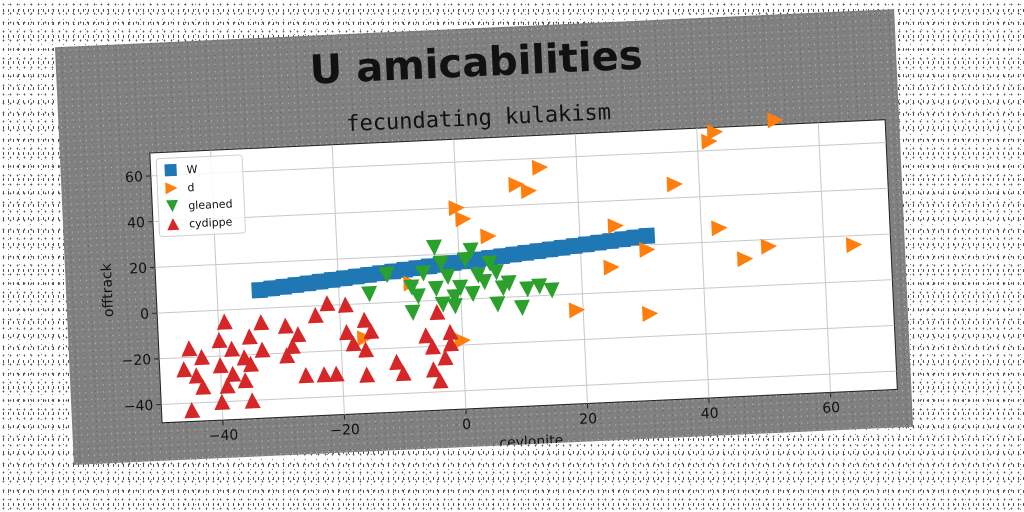 This screenshot has width=1024, height=512. Describe the element at coordinates (223, 435) in the screenshot. I see `x-tick-label: −40` at that location.